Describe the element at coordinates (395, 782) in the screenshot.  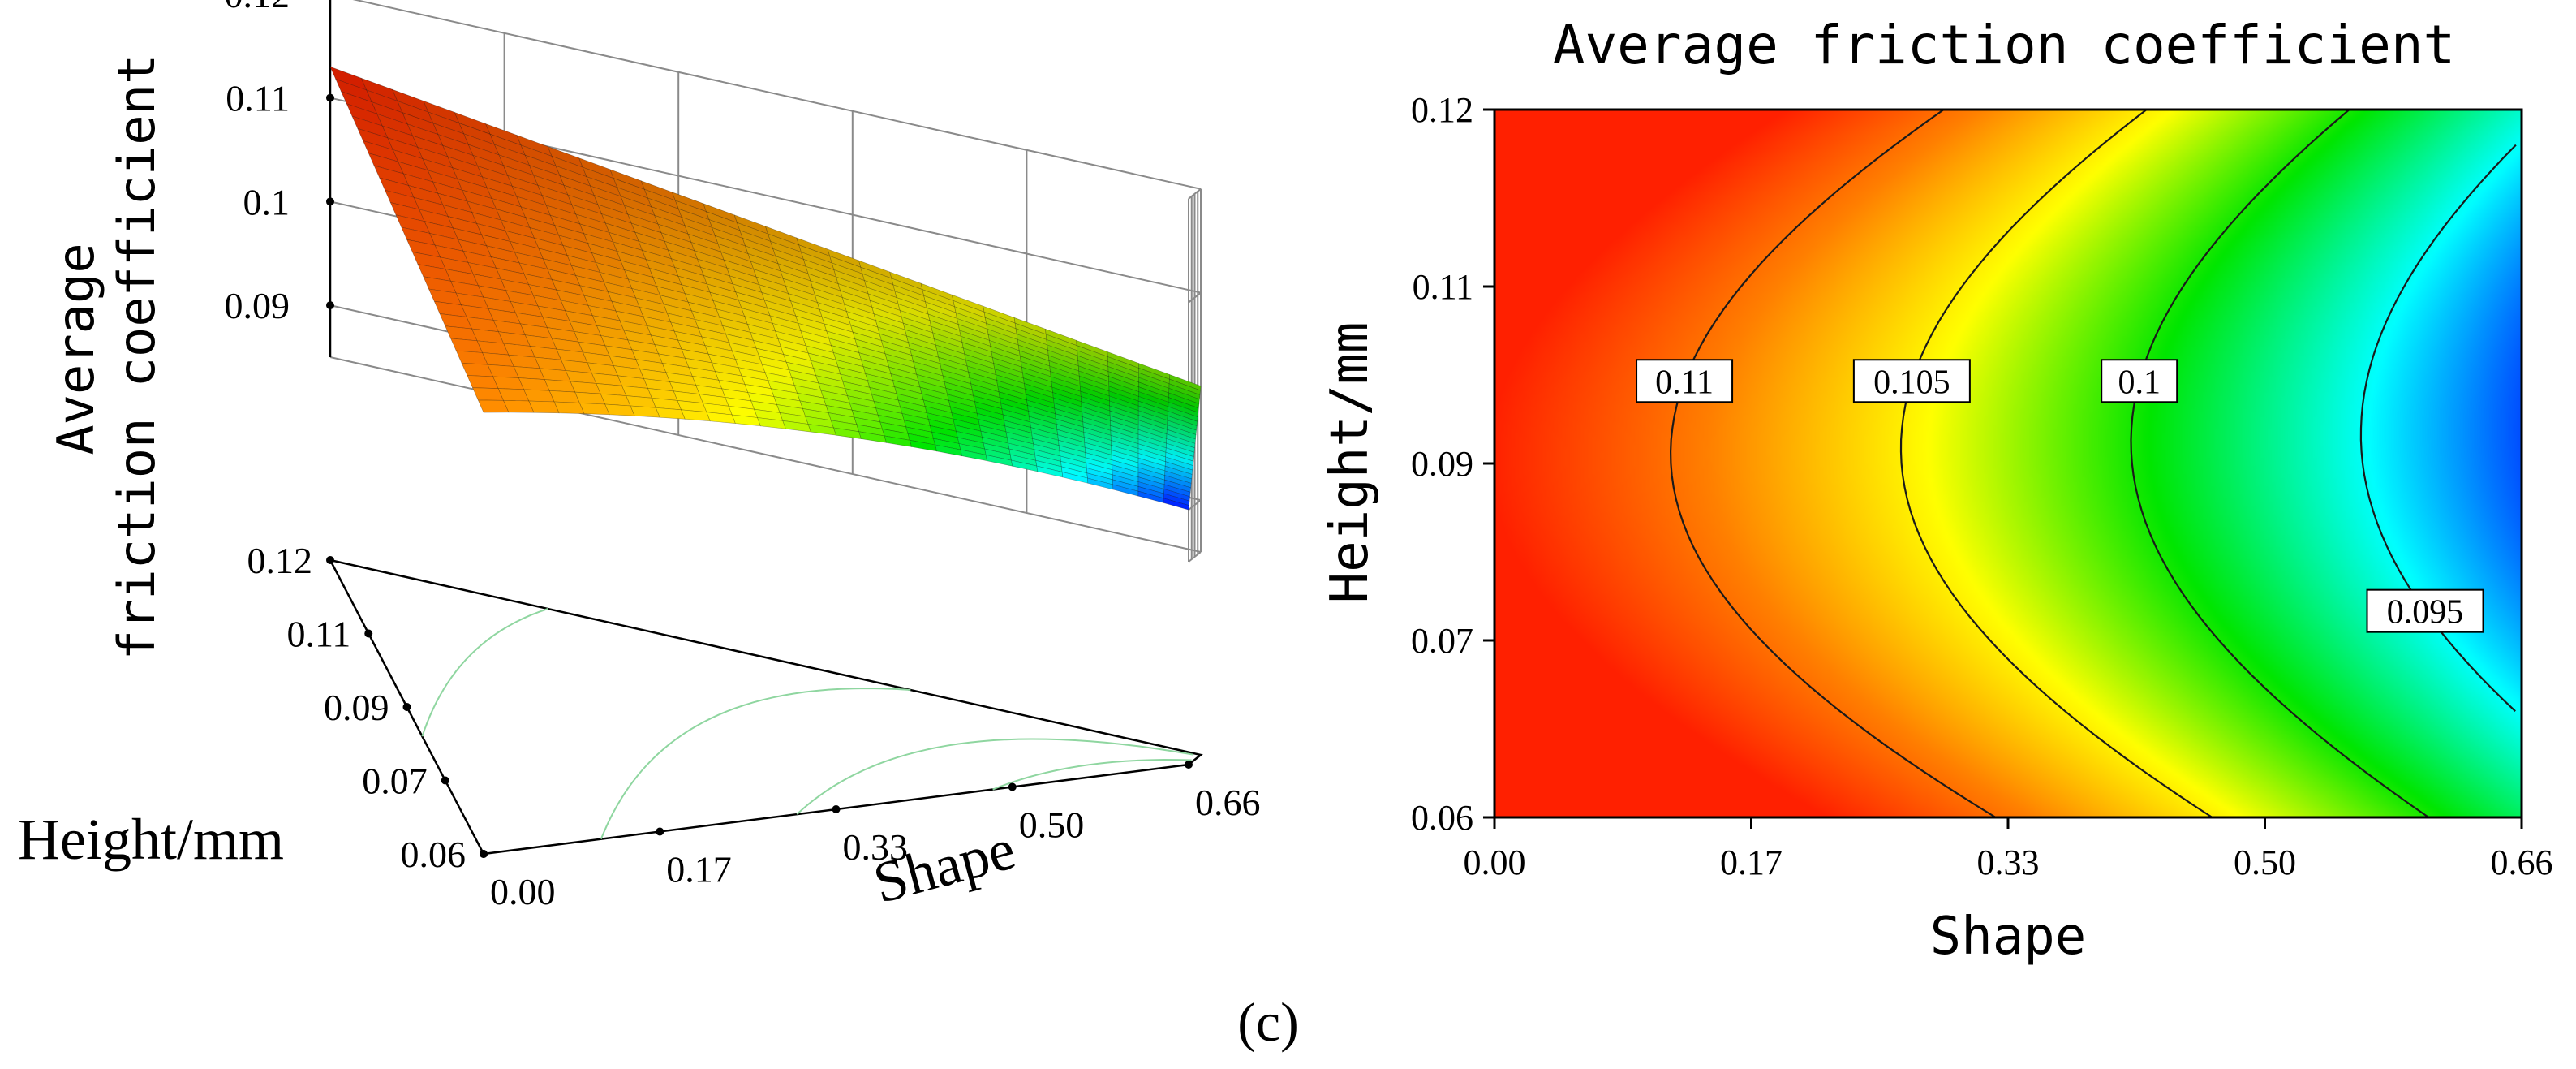
I see `surface-y-tick-label: 0.07` at that location.